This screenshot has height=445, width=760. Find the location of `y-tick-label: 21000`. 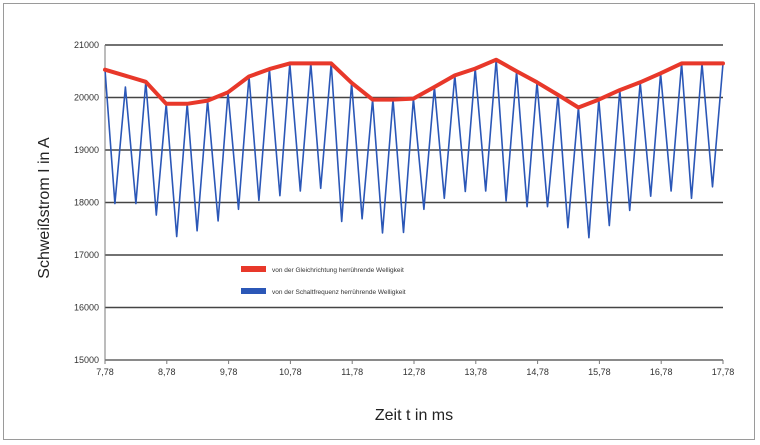

y-tick-label: 21000 is located at coordinates (86, 45).